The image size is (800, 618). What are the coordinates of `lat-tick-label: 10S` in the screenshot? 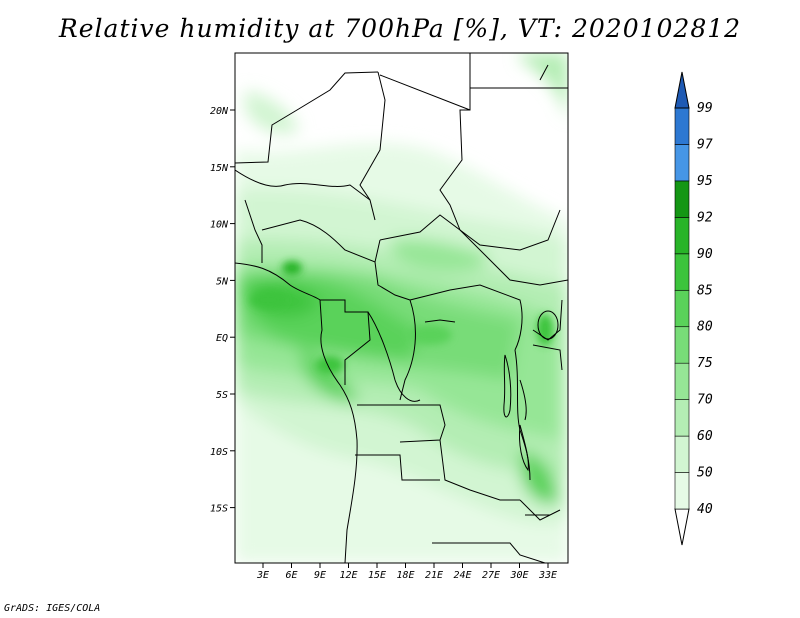 It's located at (219, 452).